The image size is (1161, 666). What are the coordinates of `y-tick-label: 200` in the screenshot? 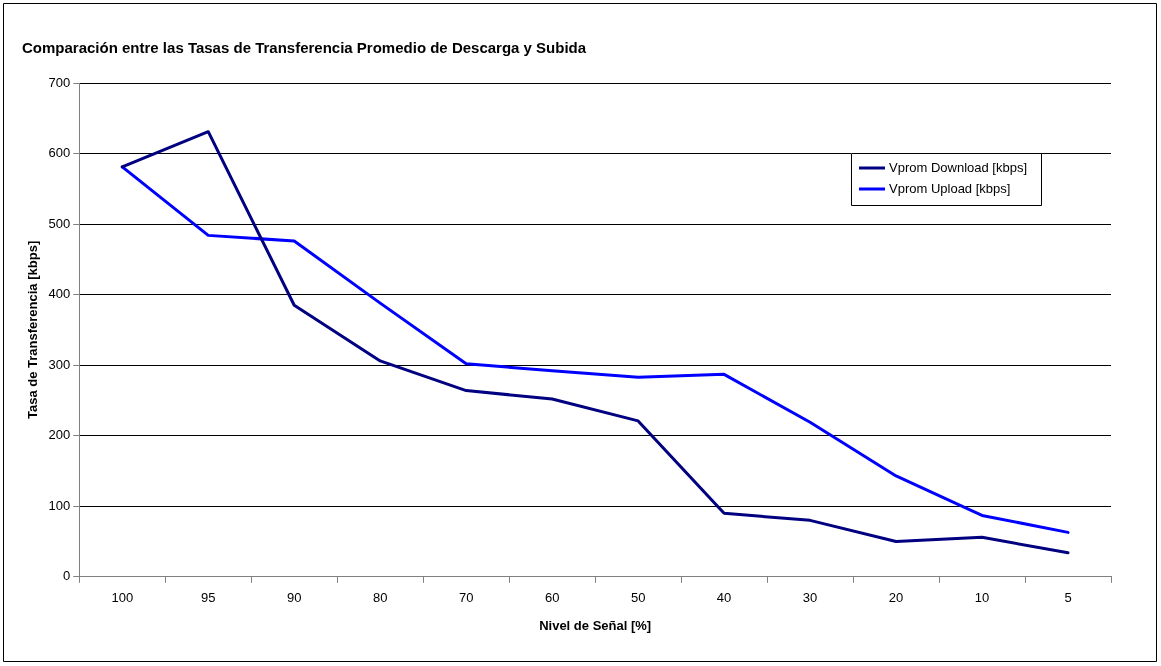 It's located at (59, 435).